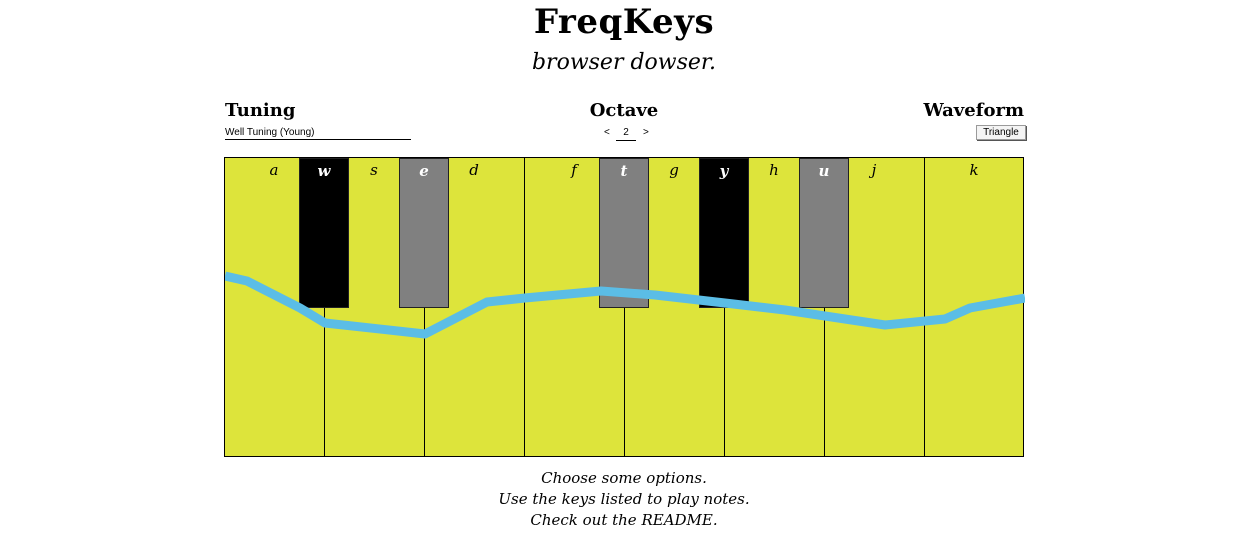 The image size is (1248, 539). I want to click on tuning-select: Well Tuning (Young), so click(318, 133).